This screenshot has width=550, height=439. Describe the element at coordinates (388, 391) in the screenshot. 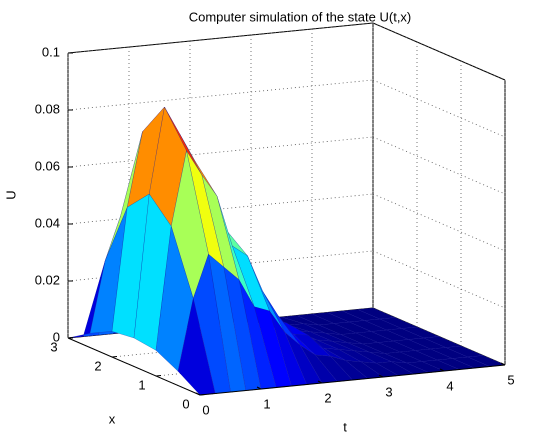

I see `t-tick-label: 3` at that location.